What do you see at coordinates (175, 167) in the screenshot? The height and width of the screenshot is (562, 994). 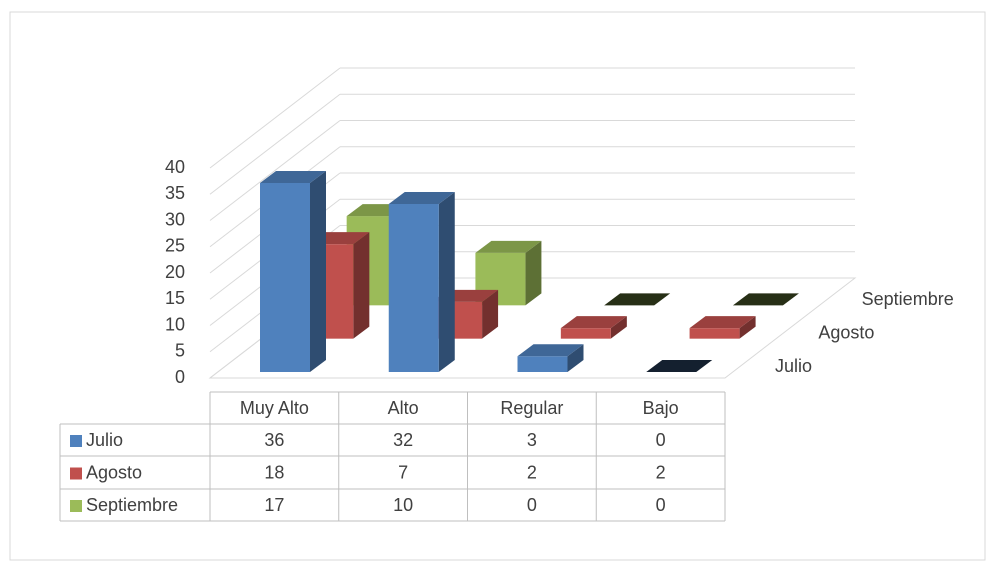 I see `y-tick-label: 40` at bounding box center [175, 167].